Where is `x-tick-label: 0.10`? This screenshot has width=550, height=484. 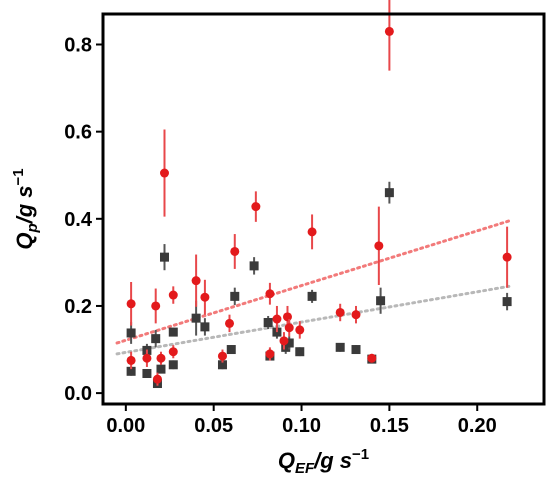
x-tick-label: 0.10 is located at coordinates (301, 426).